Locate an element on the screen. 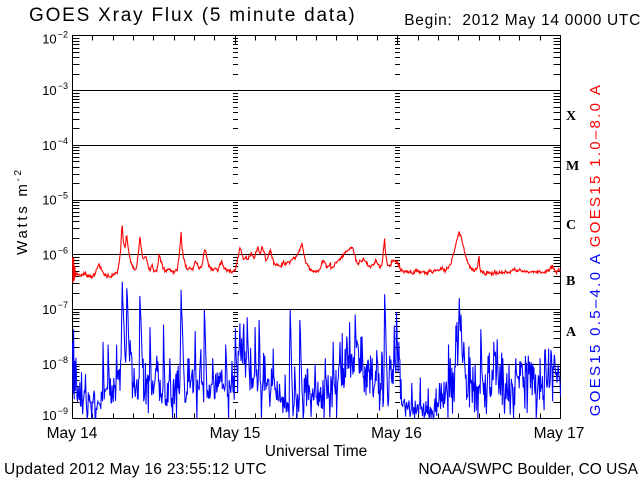 This screenshot has width=640, height=485. svg-text: May 15 is located at coordinates (235, 433).